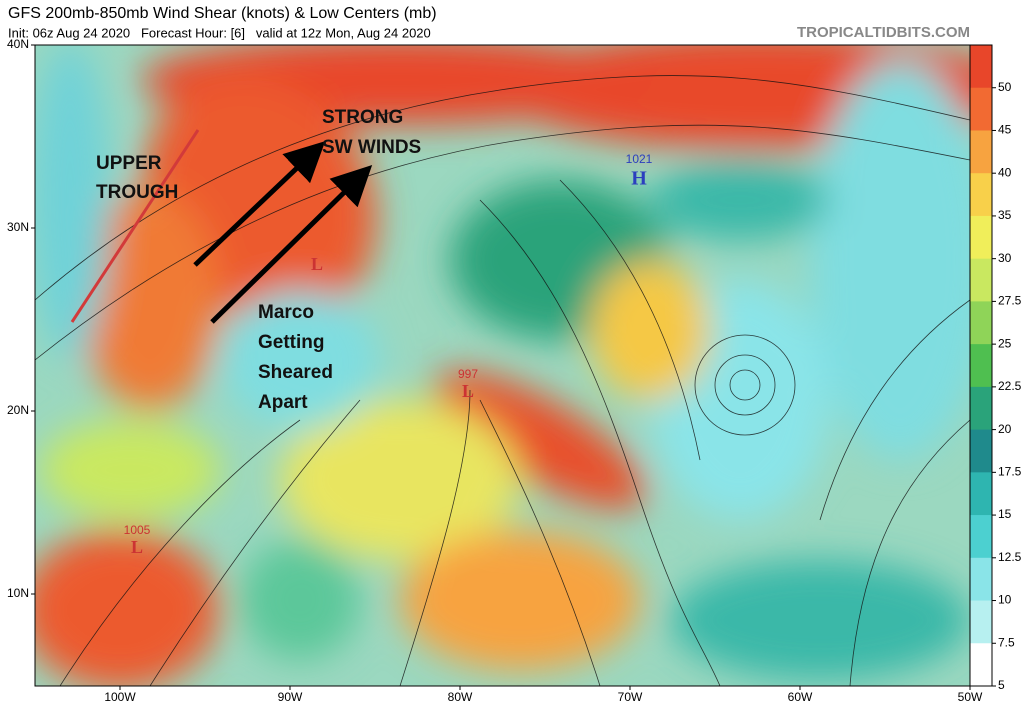 This screenshot has height=711, width=1024. Describe the element at coordinates (137, 192) in the screenshot. I see `annotation: TROUGH` at that location.